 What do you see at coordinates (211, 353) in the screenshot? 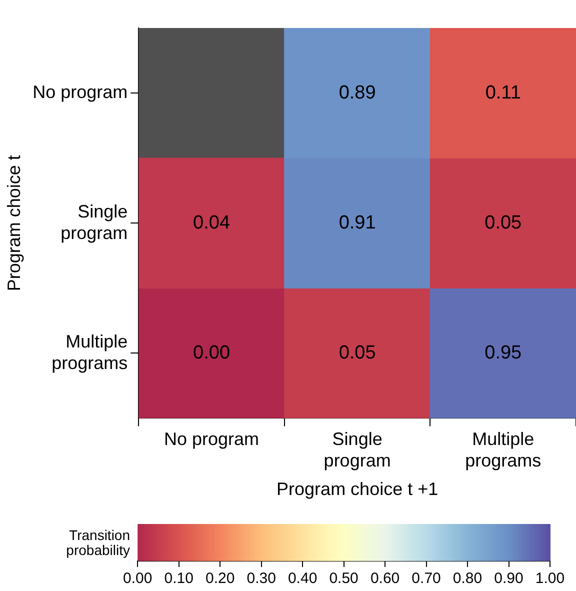
I see `data-label: 0.00` at bounding box center [211, 353].